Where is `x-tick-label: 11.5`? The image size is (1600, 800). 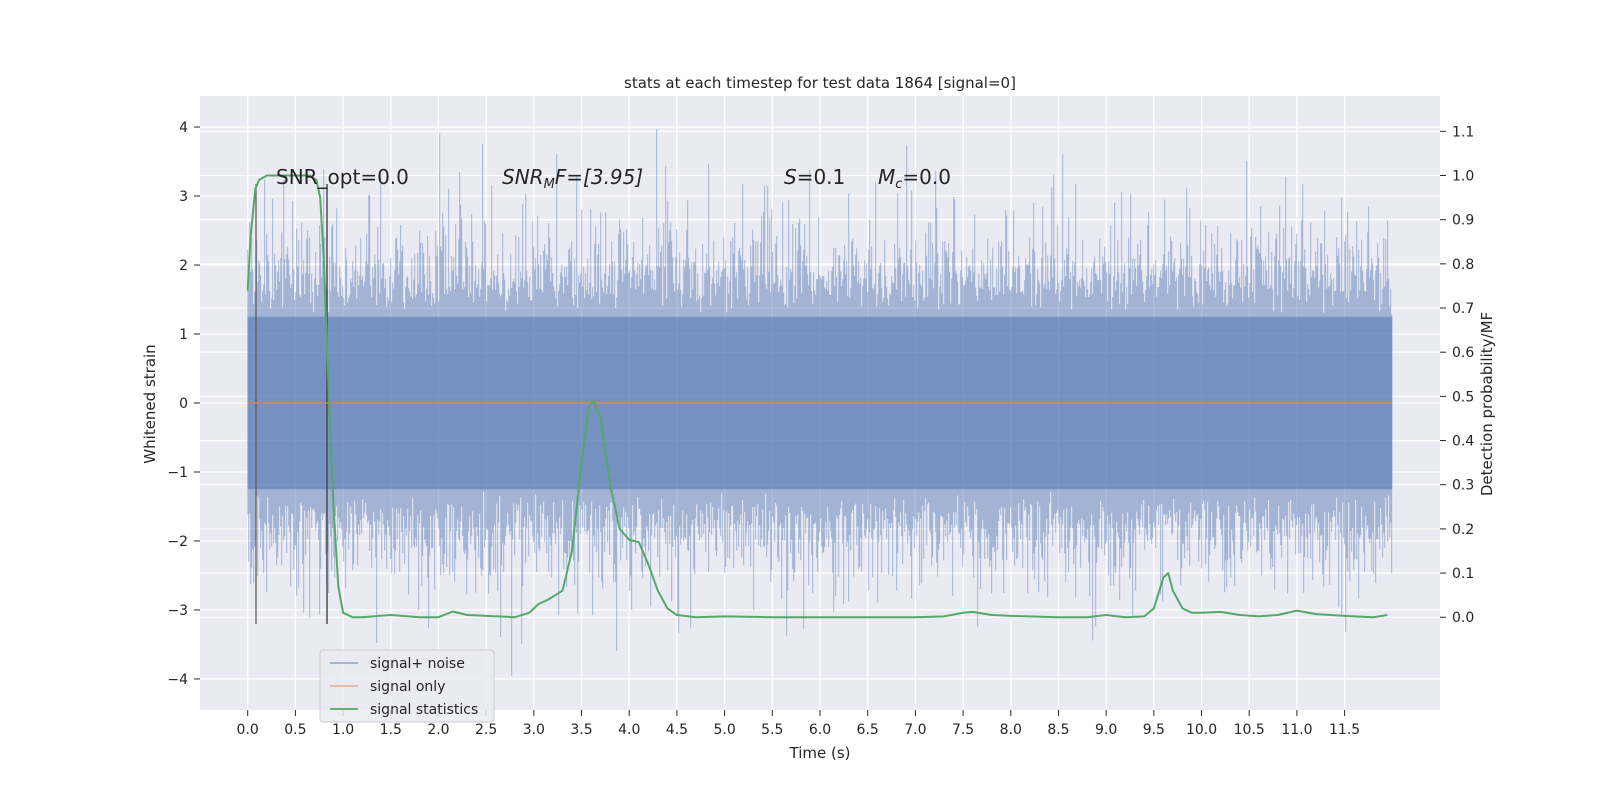
x-tick-label: 11.5 is located at coordinates (1344, 730).